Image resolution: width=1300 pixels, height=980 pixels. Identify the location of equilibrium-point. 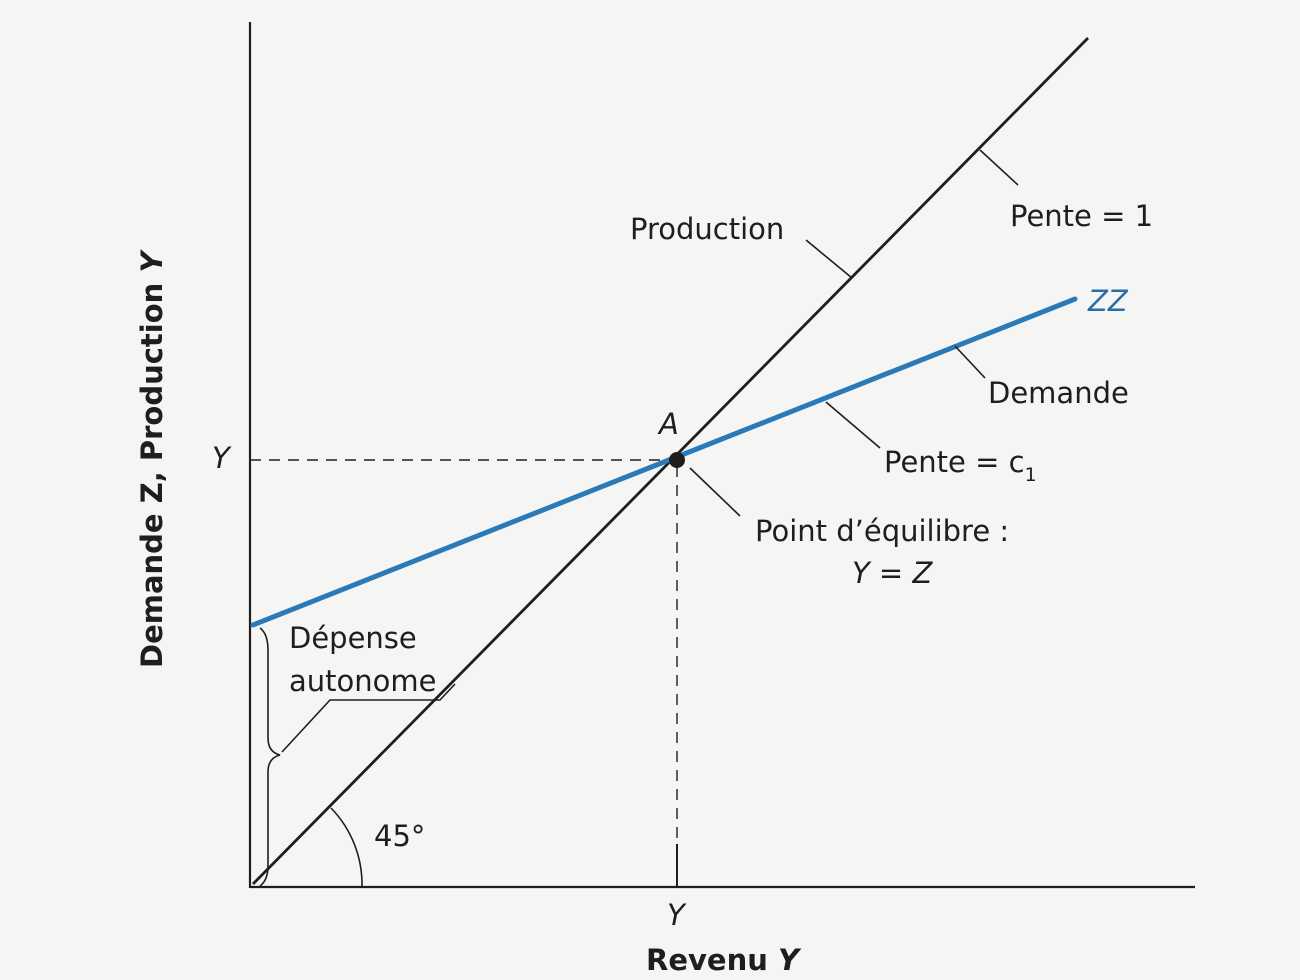
(677, 460).